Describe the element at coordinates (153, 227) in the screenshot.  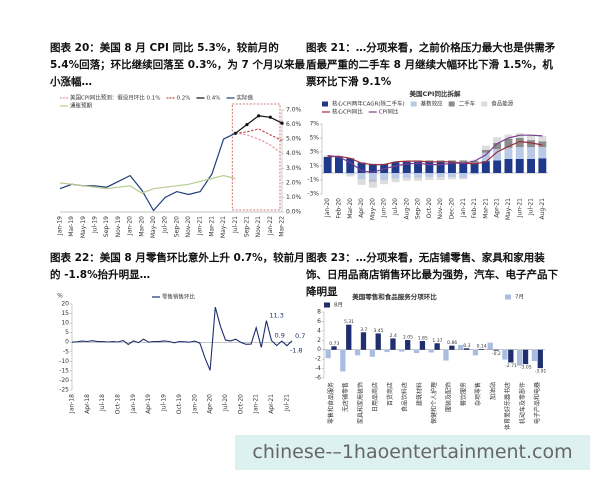
I see `x-tick-label: May-20` at that location.